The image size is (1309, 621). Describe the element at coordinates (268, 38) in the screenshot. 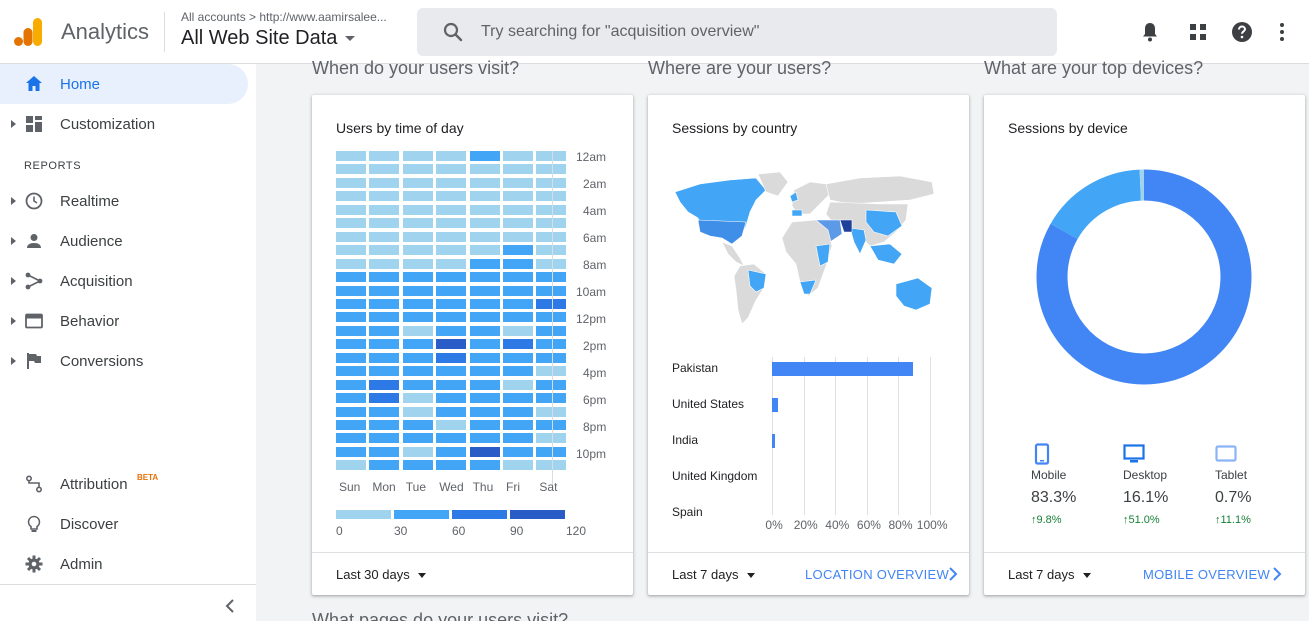

I see `view-selector: All Web Site Data` at that location.